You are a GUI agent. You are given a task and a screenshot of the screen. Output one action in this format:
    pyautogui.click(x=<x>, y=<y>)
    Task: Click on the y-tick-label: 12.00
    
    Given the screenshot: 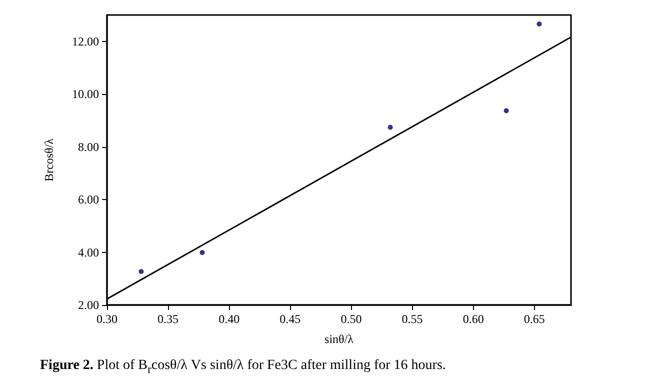 What is the action you would take?
    pyautogui.click(x=85, y=41)
    